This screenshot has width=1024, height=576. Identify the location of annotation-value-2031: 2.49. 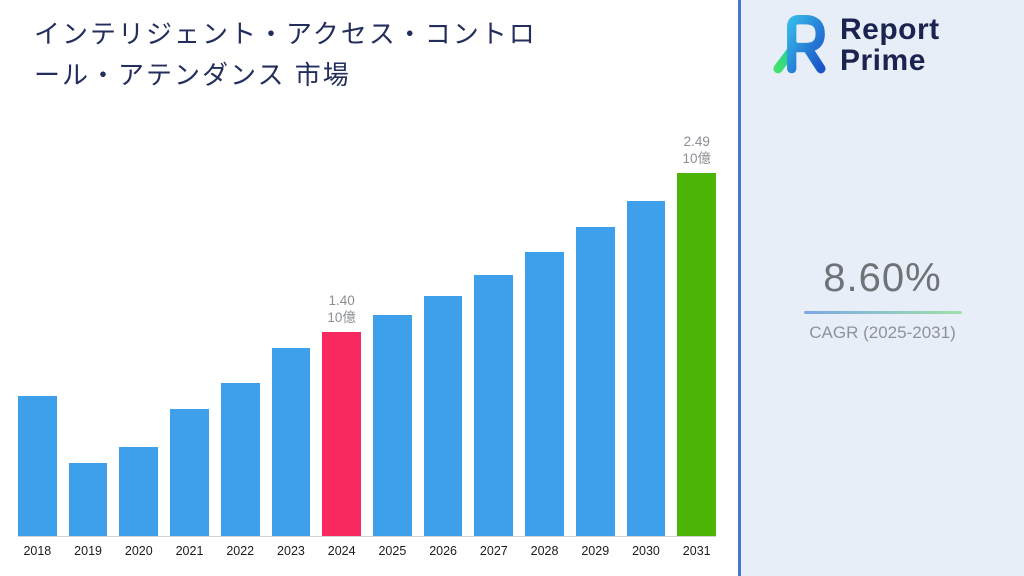
(696, 141).